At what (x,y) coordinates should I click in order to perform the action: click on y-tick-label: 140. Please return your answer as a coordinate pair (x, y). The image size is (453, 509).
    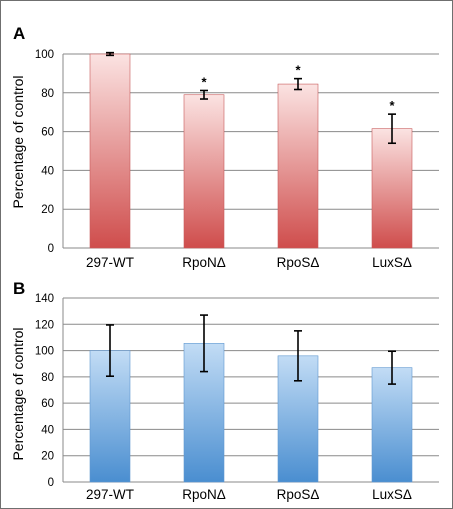
    Looking at the image, I should click on (44, 299).